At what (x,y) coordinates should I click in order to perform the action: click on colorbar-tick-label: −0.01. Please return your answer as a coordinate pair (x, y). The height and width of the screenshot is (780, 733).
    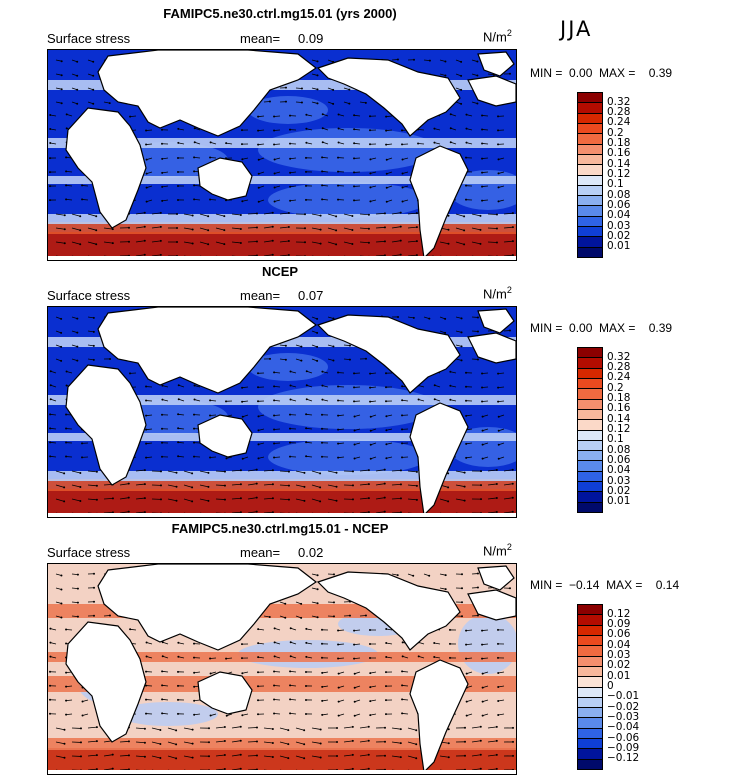
    Looking at the image, I should click on (623, 696).